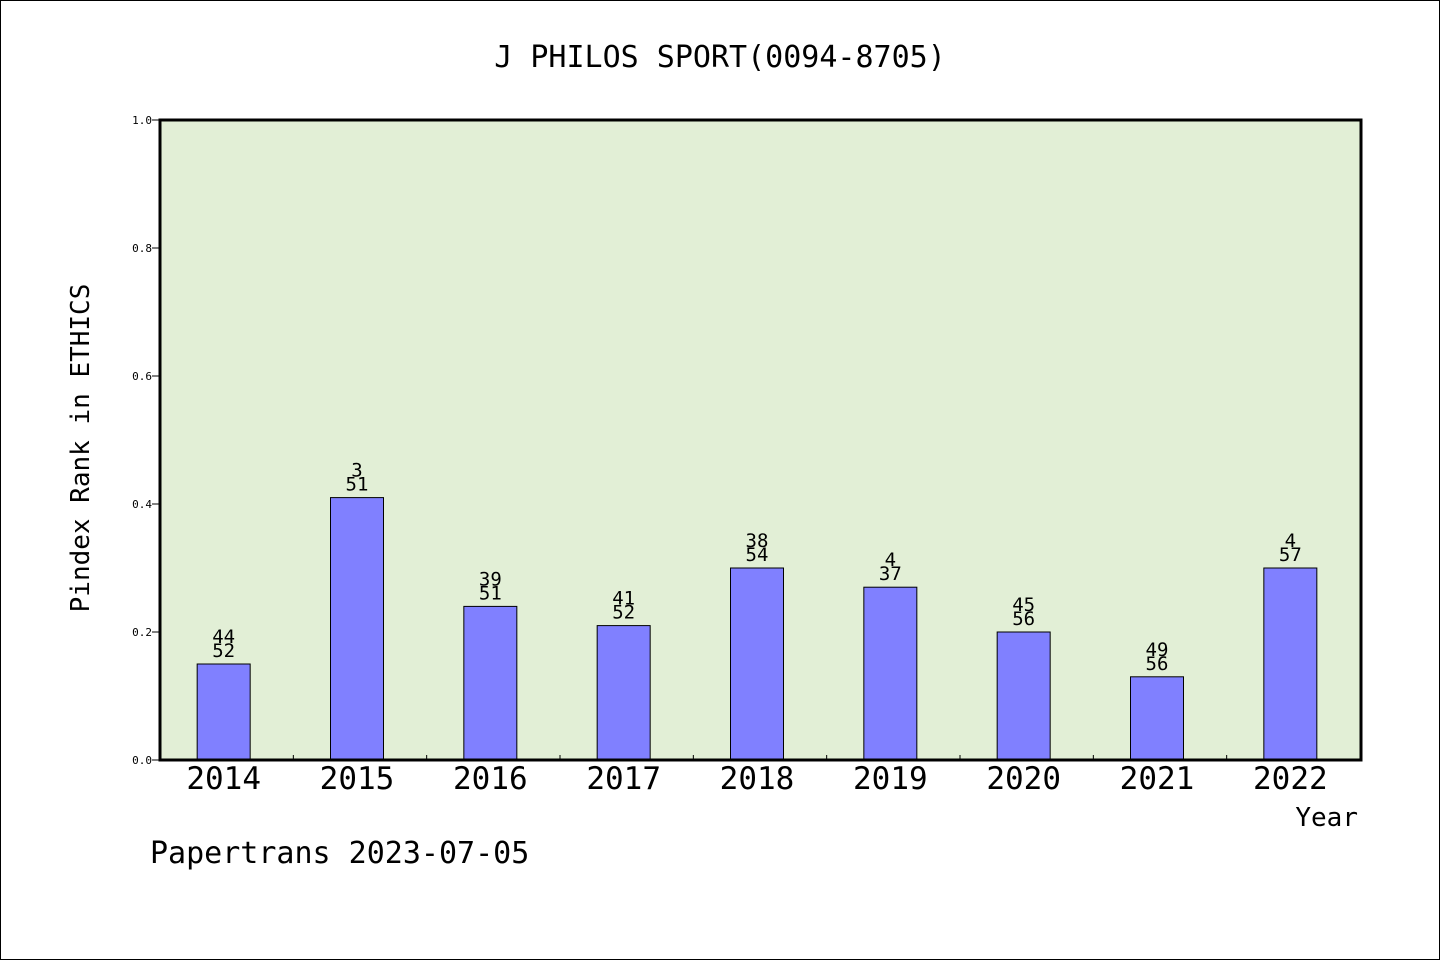  What do you see at coordinates (490, 683) in the screenshot?
I see `bar-2016` at bounding box center [490, 683].